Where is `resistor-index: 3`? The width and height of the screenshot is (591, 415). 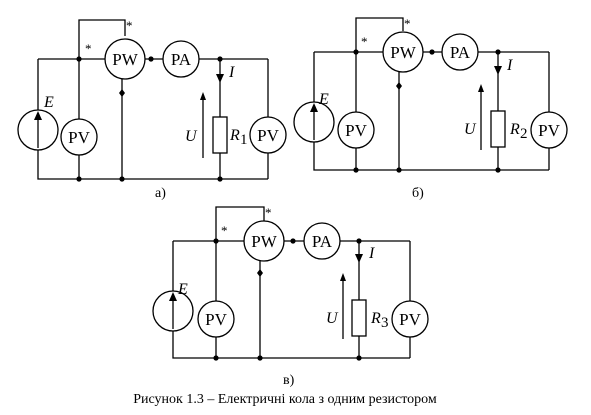 resistor-index: 3 is located at coordinates (385, 323).